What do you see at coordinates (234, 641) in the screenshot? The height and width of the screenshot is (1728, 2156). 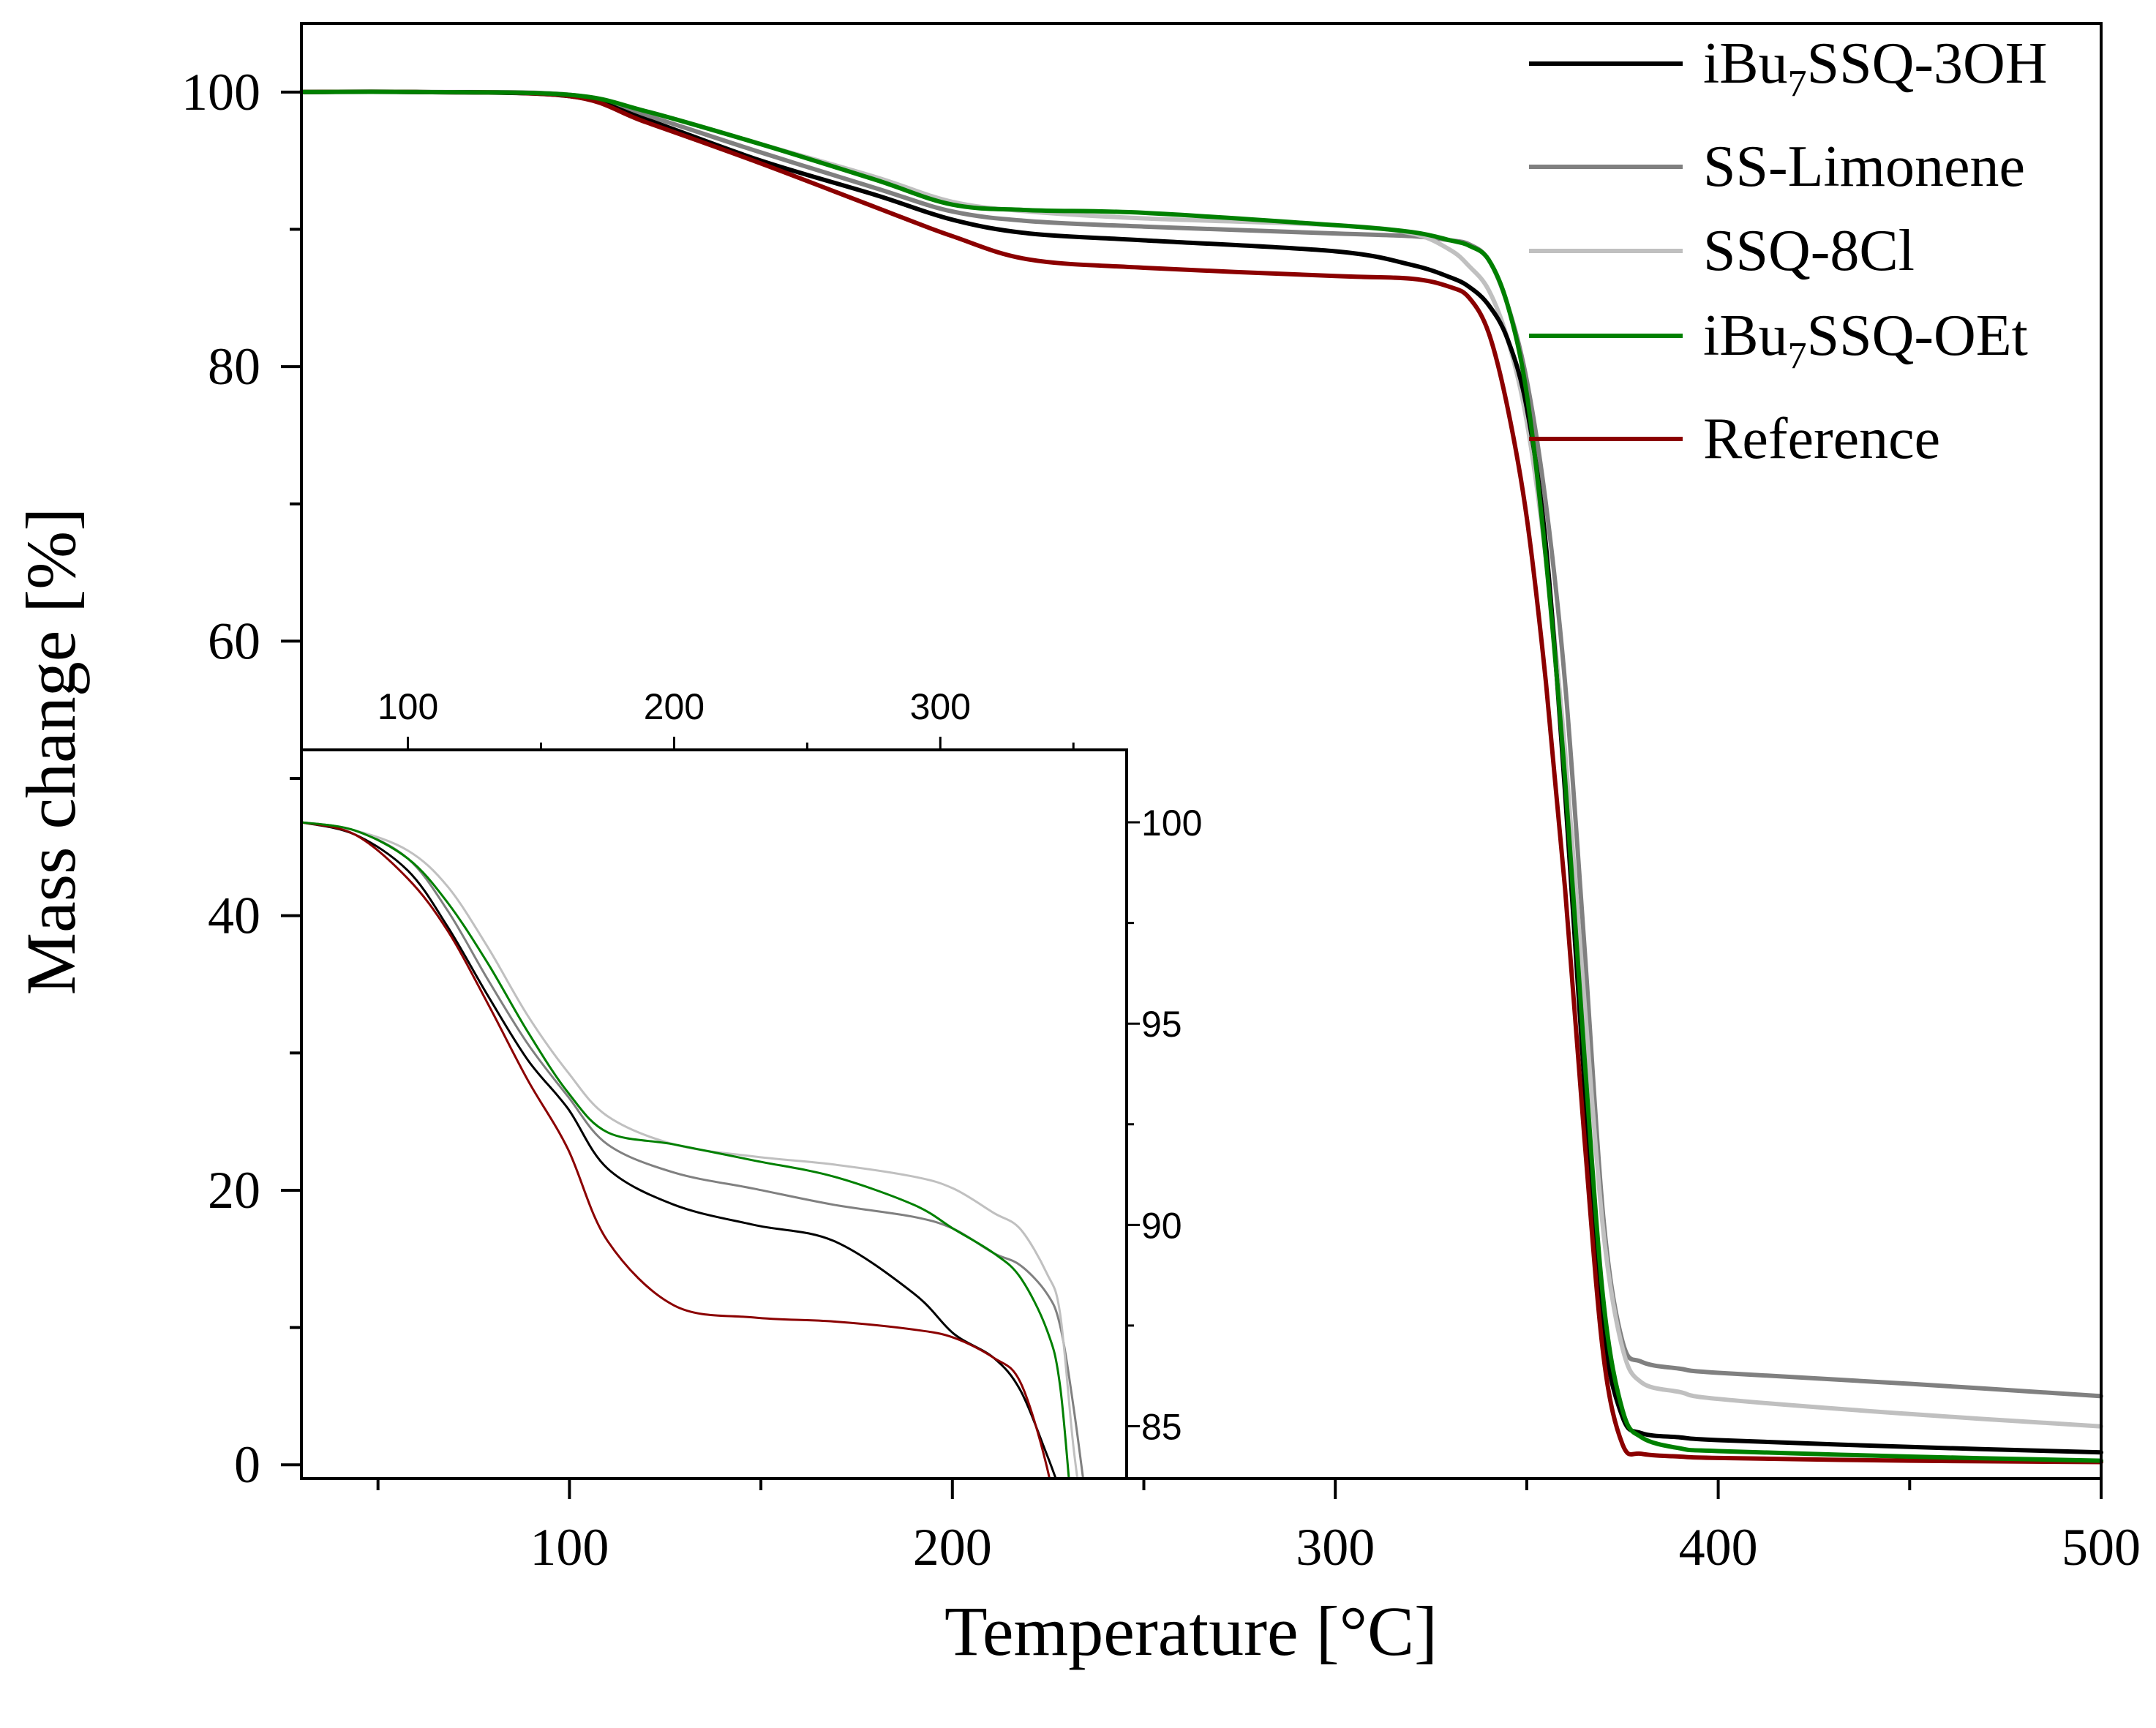 I see `y-tick-label: 60` at bounding box center [234, 641].